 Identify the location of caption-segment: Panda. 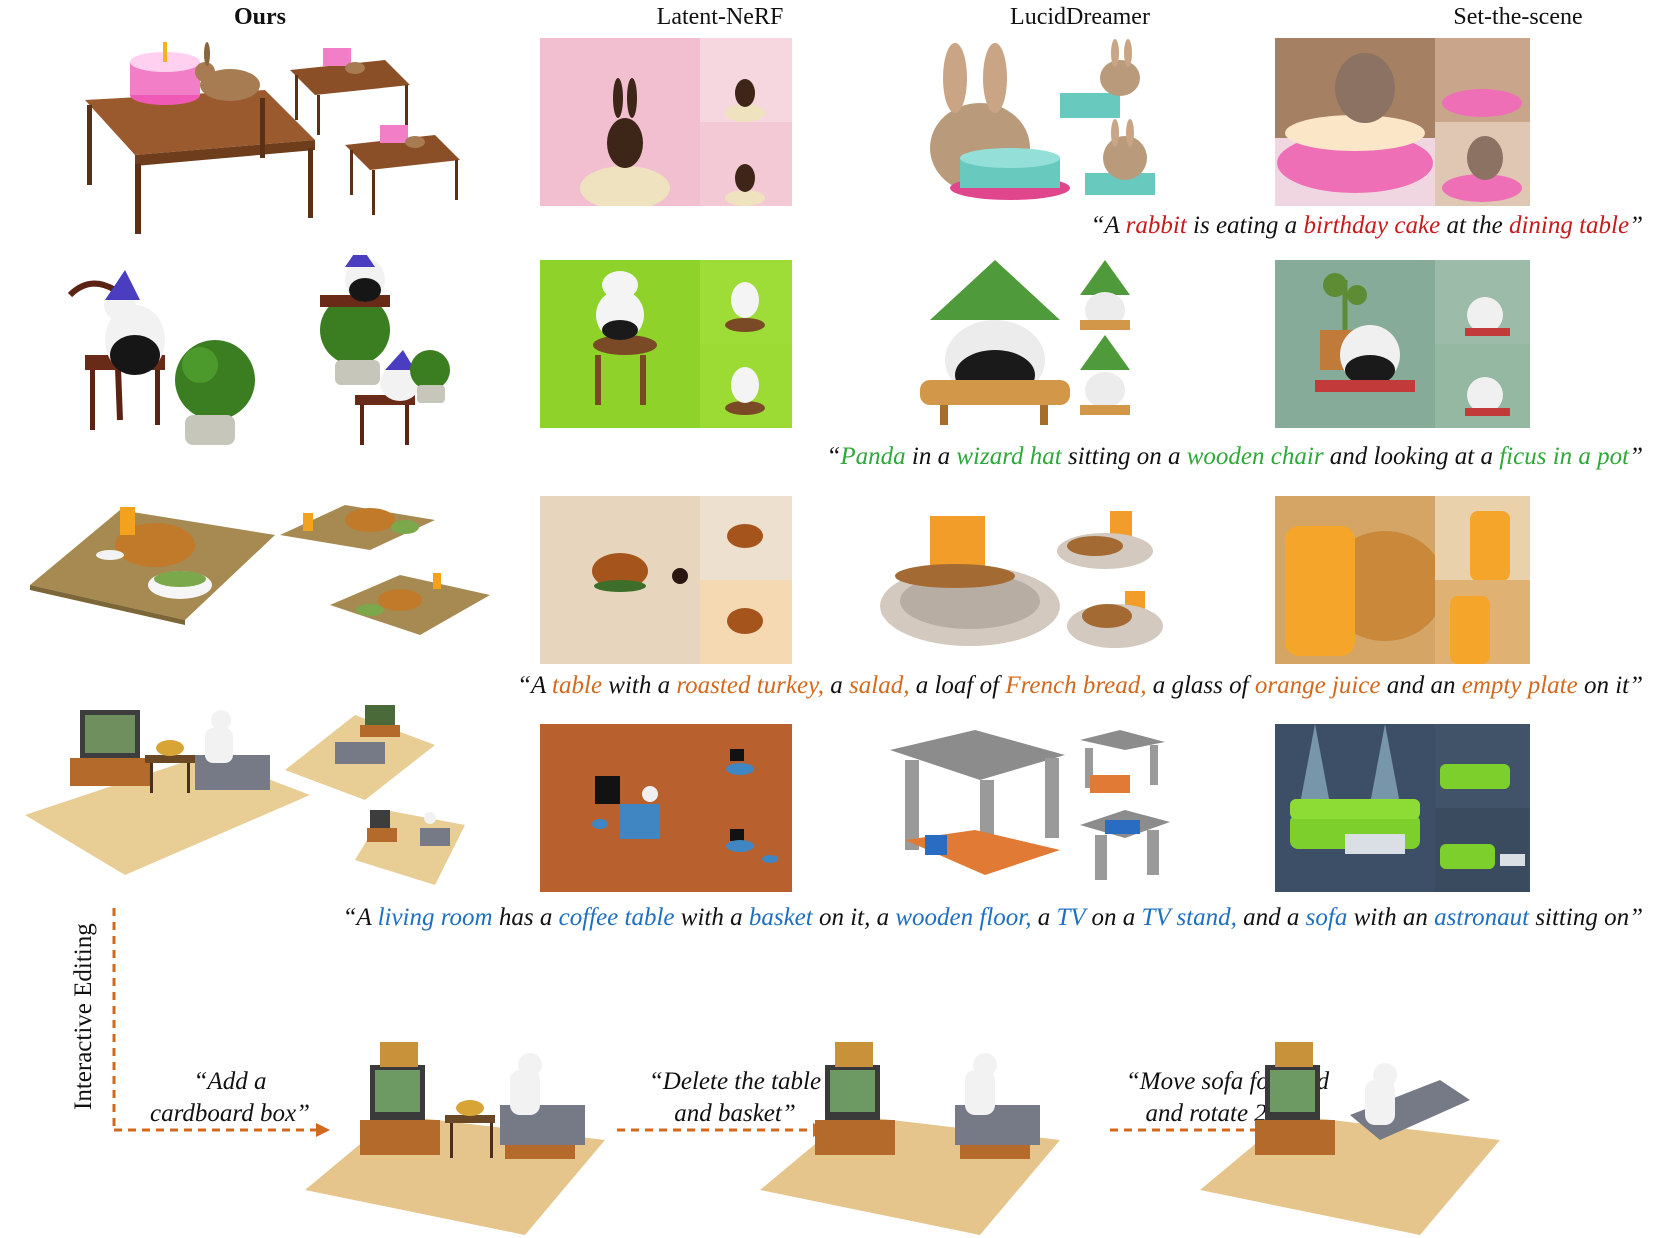
(873, 456).